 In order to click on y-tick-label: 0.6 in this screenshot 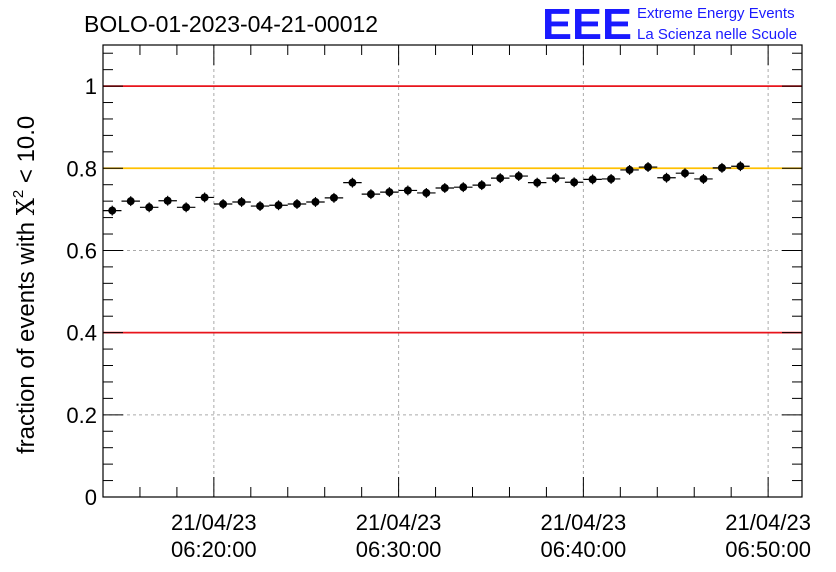, I will do `click(81, 250)`.